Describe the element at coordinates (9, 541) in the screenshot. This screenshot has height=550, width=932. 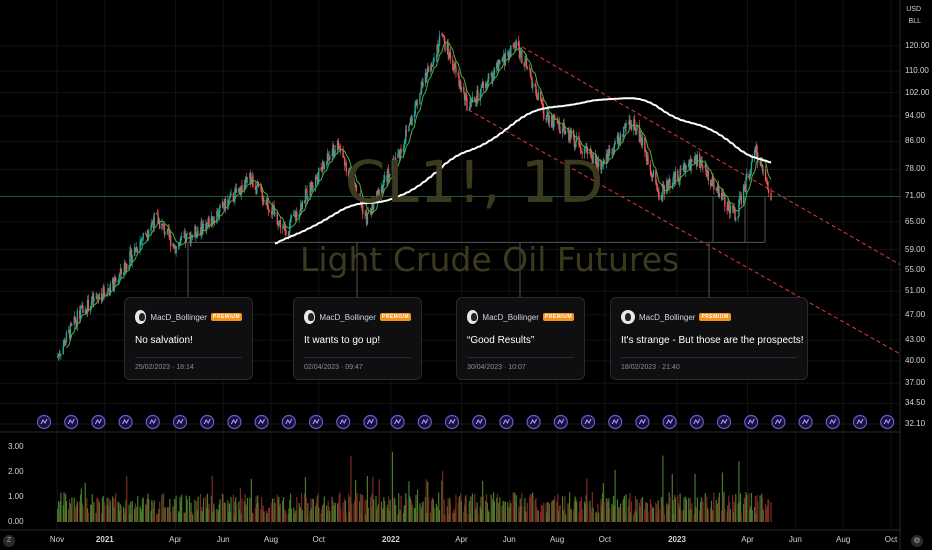
I see `scale-mode-button: Z` at that location.